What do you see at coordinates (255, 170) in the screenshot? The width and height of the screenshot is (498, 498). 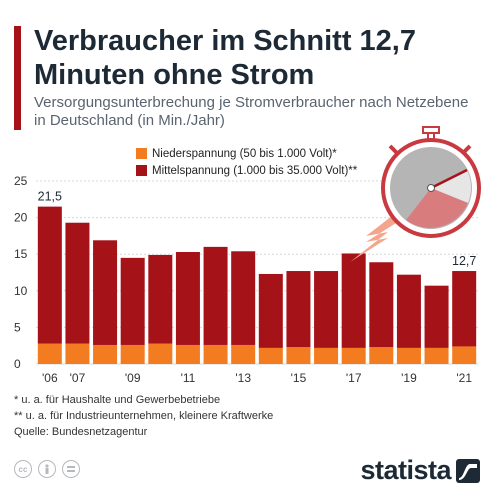 I see `legend-label-mittelspannung: Mittelspannung (1.000 bis 35.000 Volt)**` at bounding box center [255, 170].